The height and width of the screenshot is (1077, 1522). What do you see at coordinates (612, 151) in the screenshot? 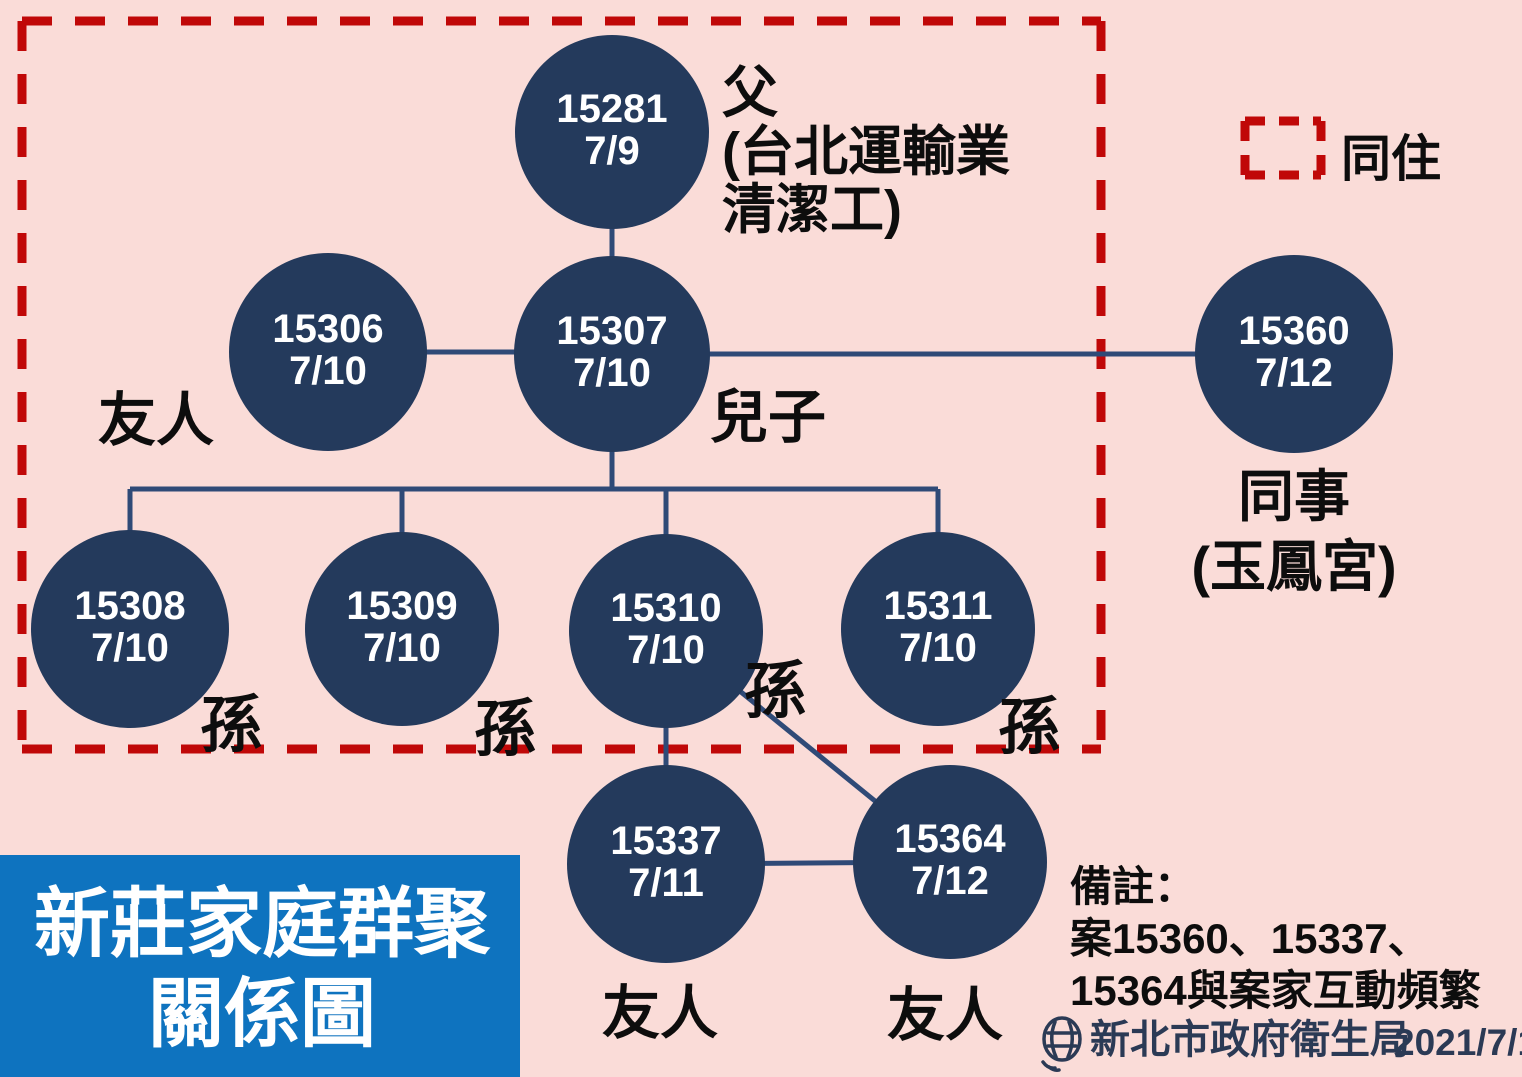
I see `case-date-15281: 7/9` at bounding box center [612, 151].